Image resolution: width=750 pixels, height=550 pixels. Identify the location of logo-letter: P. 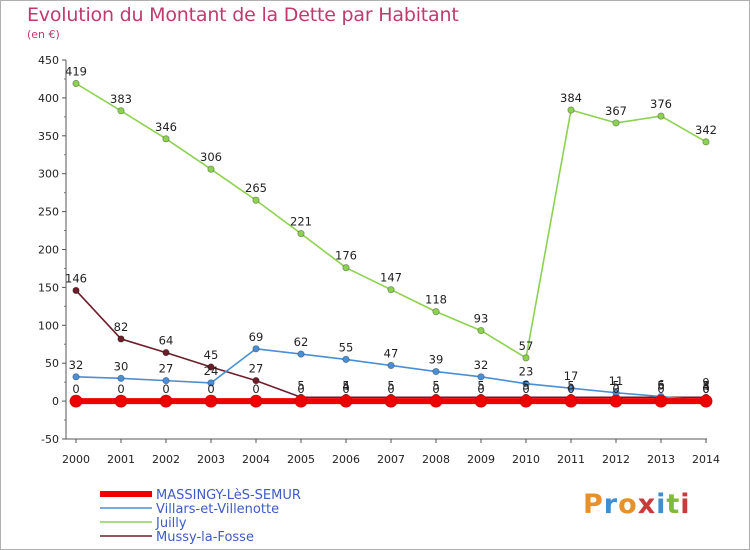
(593, 504).